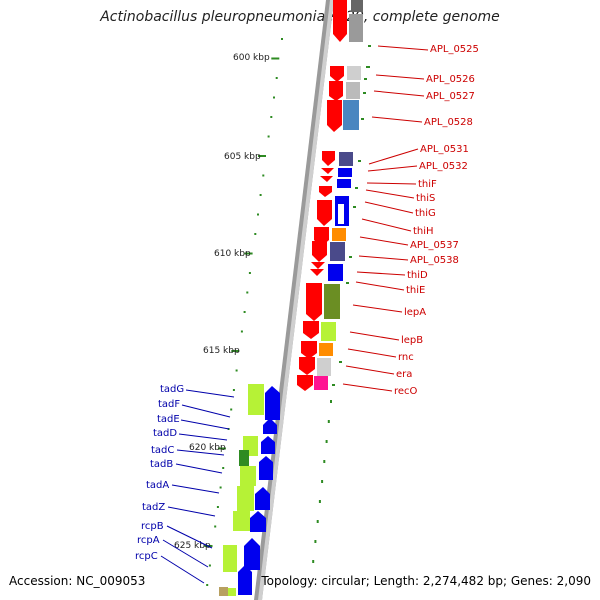 This screenshot has width=600, height=600. I want to click on gene-label: rcpC, so click(146, 556).